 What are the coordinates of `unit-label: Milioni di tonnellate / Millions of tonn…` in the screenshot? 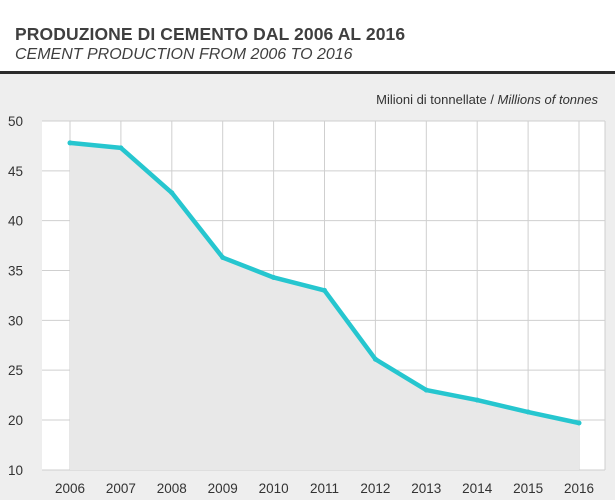 It's located at (487, 99).